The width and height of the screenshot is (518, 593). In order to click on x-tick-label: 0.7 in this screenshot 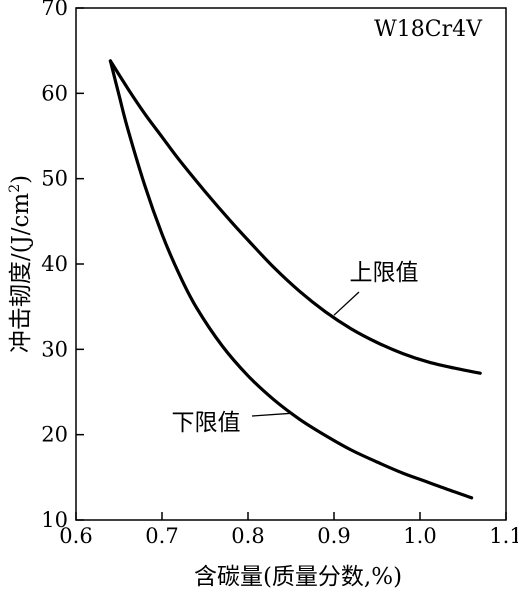, I will do `click(161, 536)`.